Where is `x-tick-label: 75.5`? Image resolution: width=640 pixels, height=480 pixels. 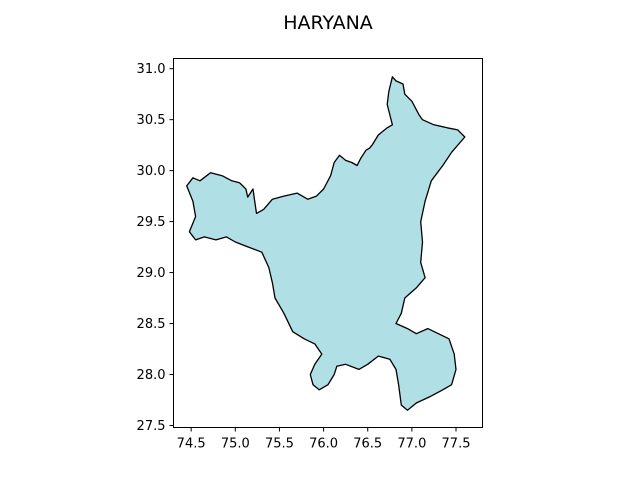 x-tick-label: 75.5 is located at coordinates (279, 444).